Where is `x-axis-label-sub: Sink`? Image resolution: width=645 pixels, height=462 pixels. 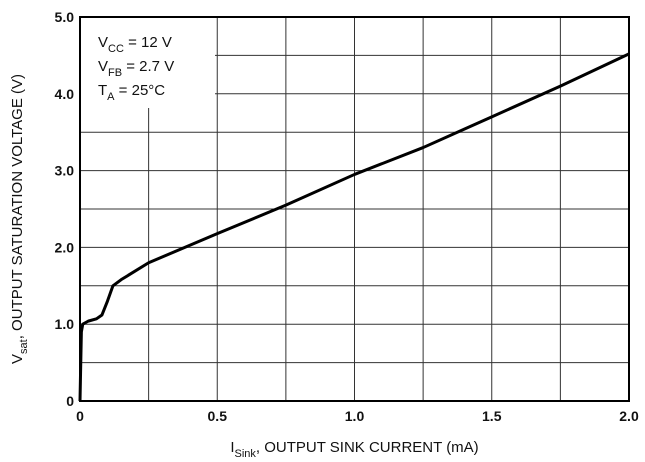 x-axis-label-sub: Sink is located at coordinates (245, 454).